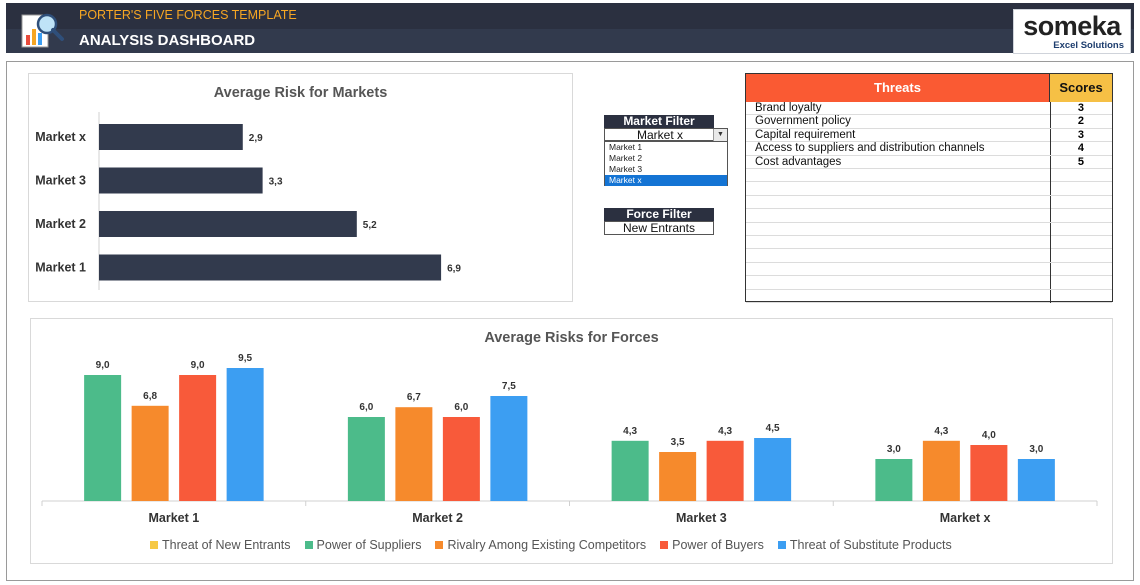 This screenshot has height=585, width=1140. I want to click on force-filter-value: New Entrants, so click(659, 228).